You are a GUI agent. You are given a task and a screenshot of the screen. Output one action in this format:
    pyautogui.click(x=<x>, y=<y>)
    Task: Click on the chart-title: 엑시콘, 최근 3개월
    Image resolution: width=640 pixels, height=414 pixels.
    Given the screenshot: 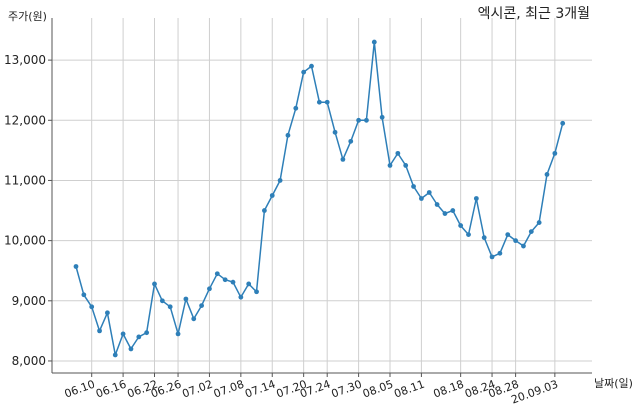 What is the action you would take?
    pyautogui.click(x=534, y=14)
    